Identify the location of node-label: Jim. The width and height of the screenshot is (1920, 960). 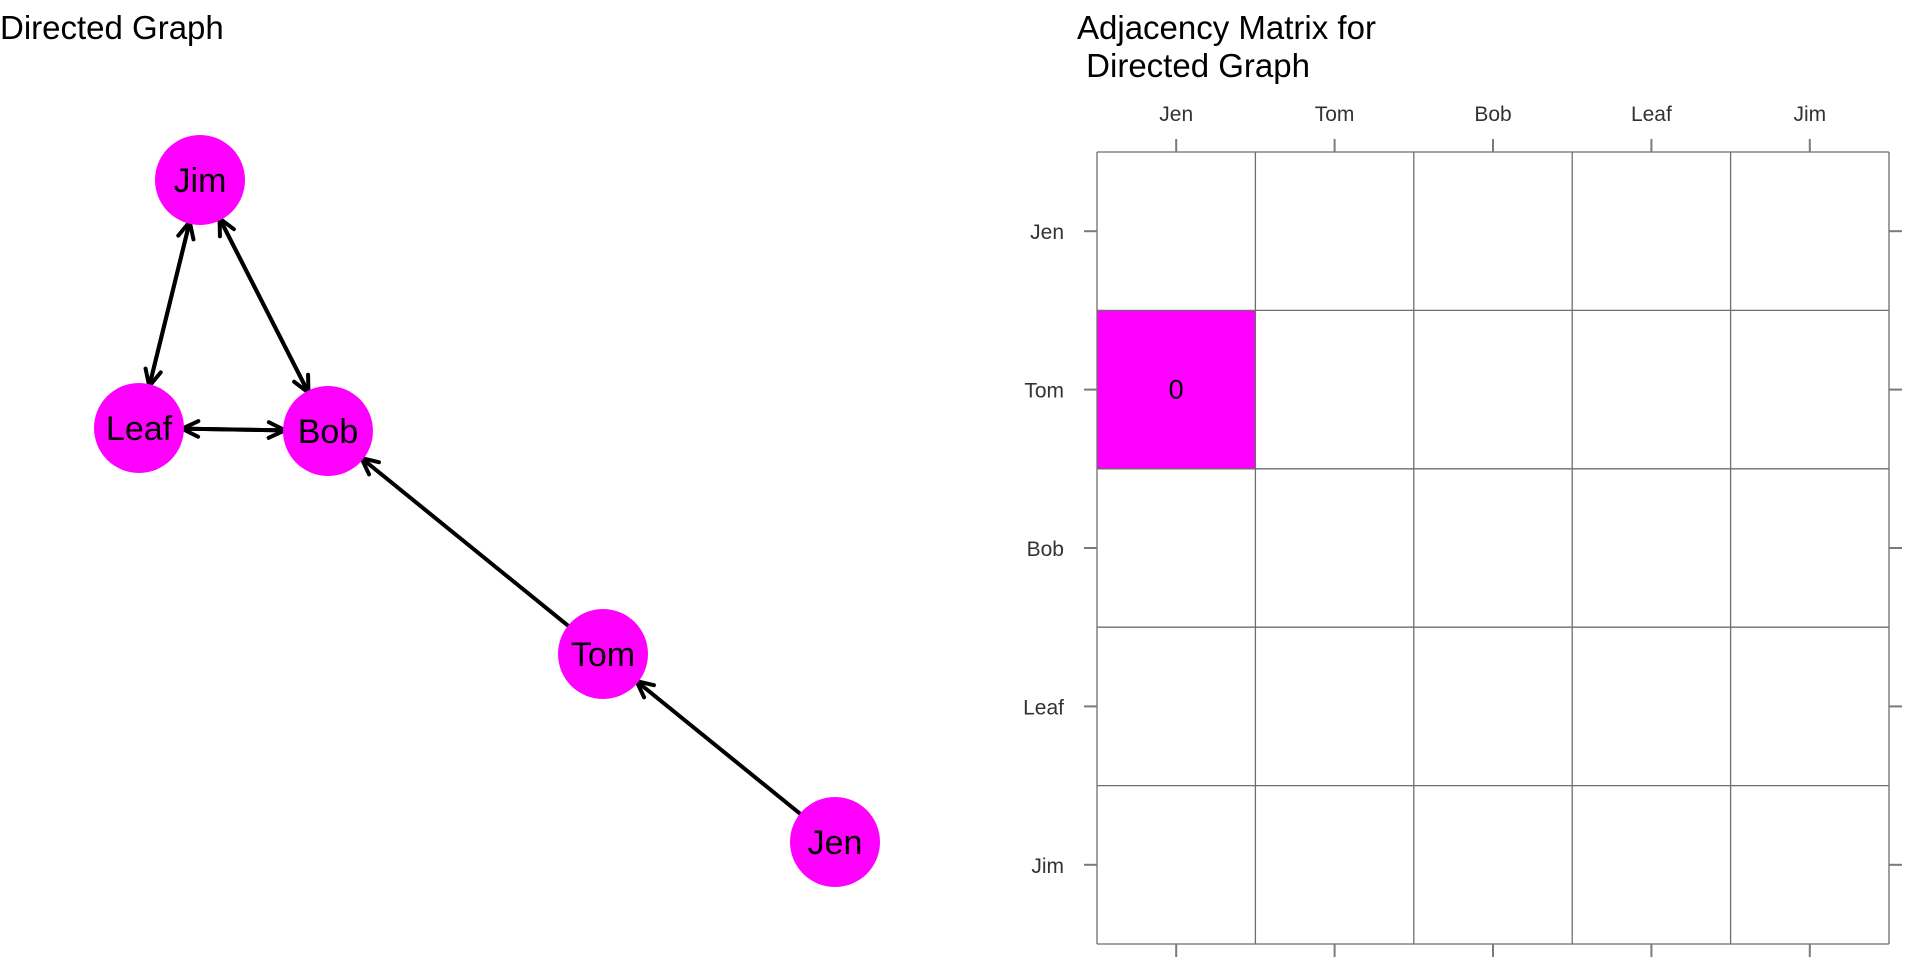
(200, 181).